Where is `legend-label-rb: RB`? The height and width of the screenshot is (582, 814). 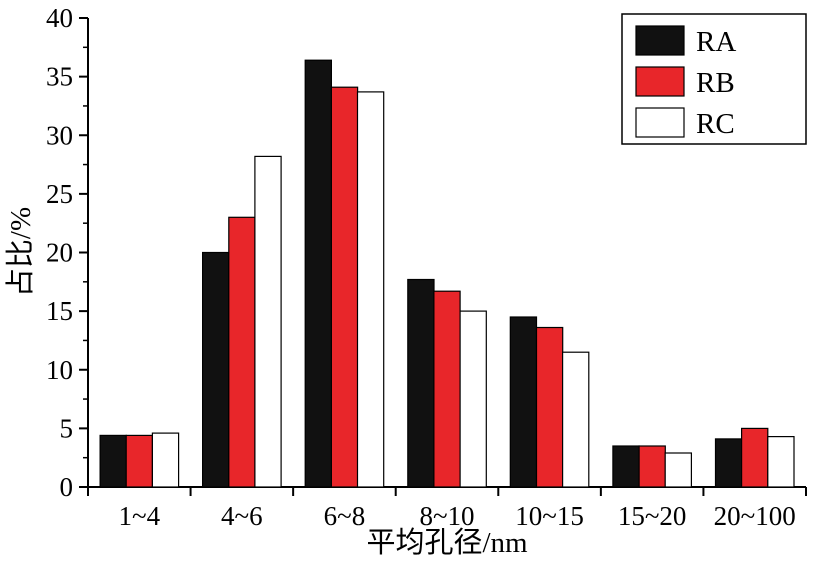
legend-label-rb: RB is located at coordinates (715, 83).